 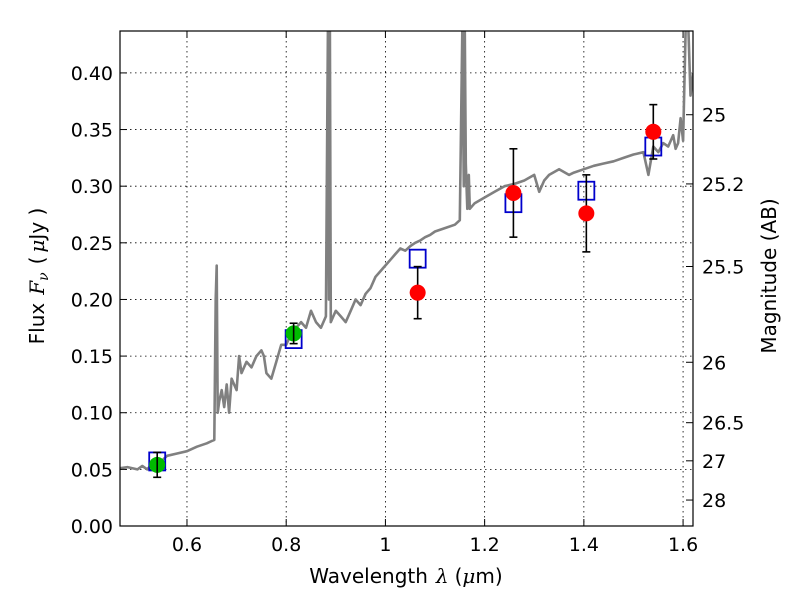 I want to click on y-axis-label-unit-mu: μ, so click(x=37, y=246).